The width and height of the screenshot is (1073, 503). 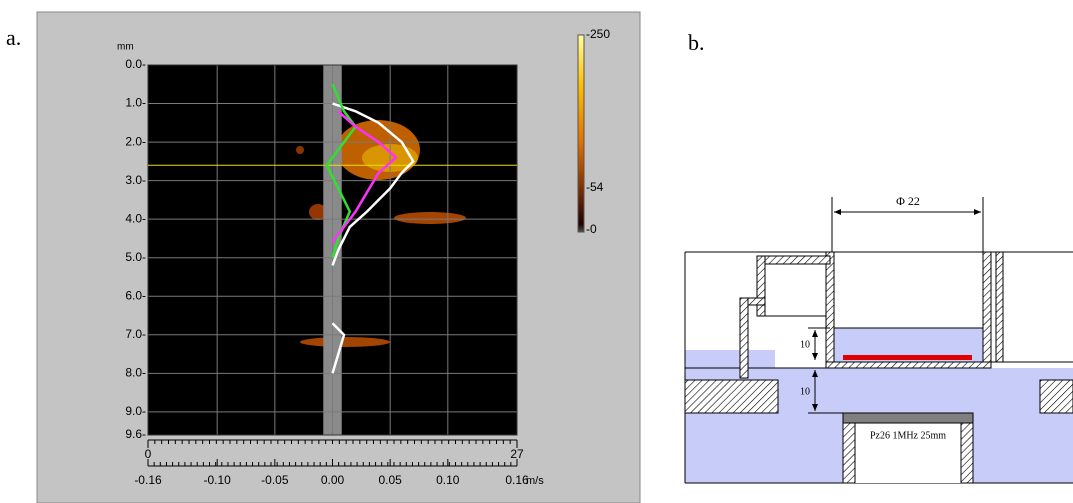 What do you see at coordinates (908, 201) in the screenshot?
I see `diameter-label: Φ 22` at bounding box center [908, 201].